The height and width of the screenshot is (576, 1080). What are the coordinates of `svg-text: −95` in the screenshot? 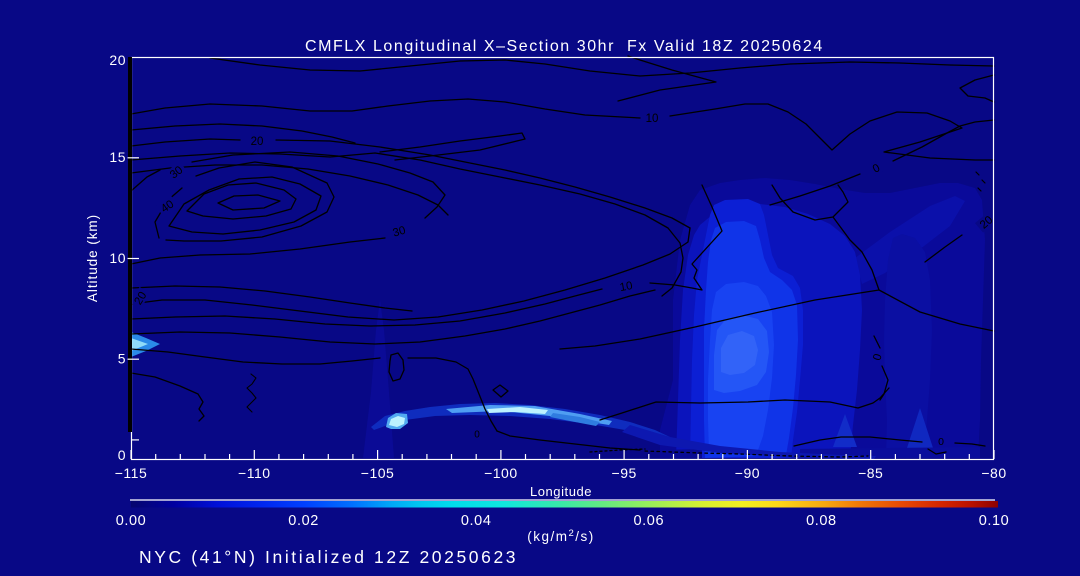 It's located at (624, 473).